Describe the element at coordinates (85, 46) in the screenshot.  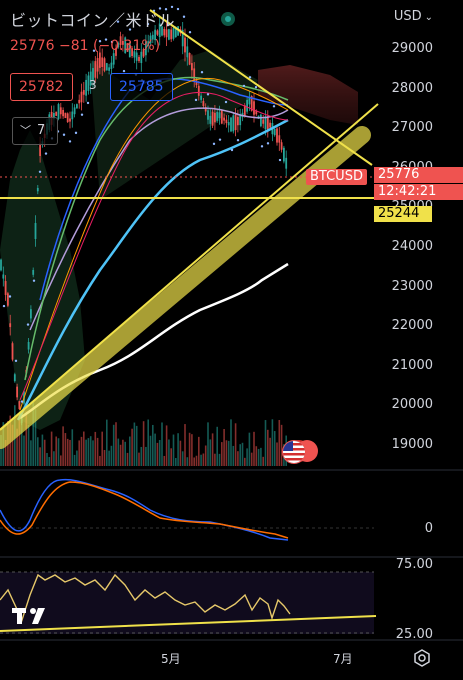
I see `price-change-line: 25776 −81 (−0.31%)` at that location.